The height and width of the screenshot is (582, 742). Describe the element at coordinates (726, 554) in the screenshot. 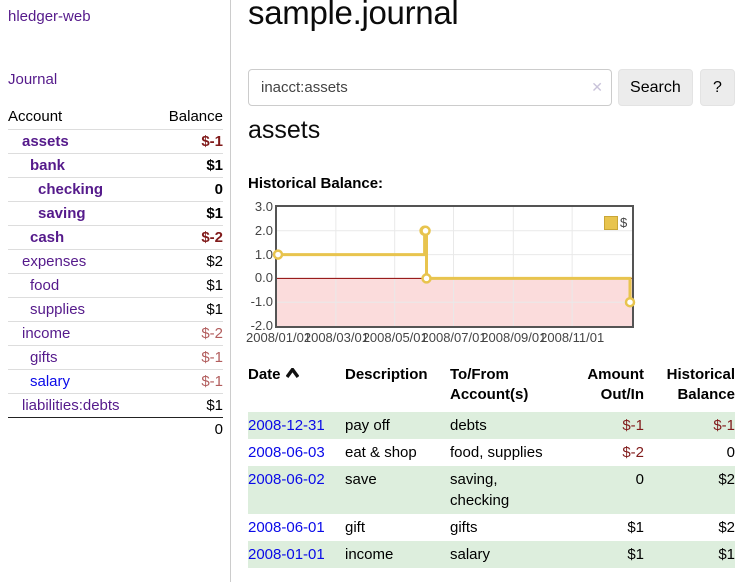

I see `transaction-balance: $1` at that location.